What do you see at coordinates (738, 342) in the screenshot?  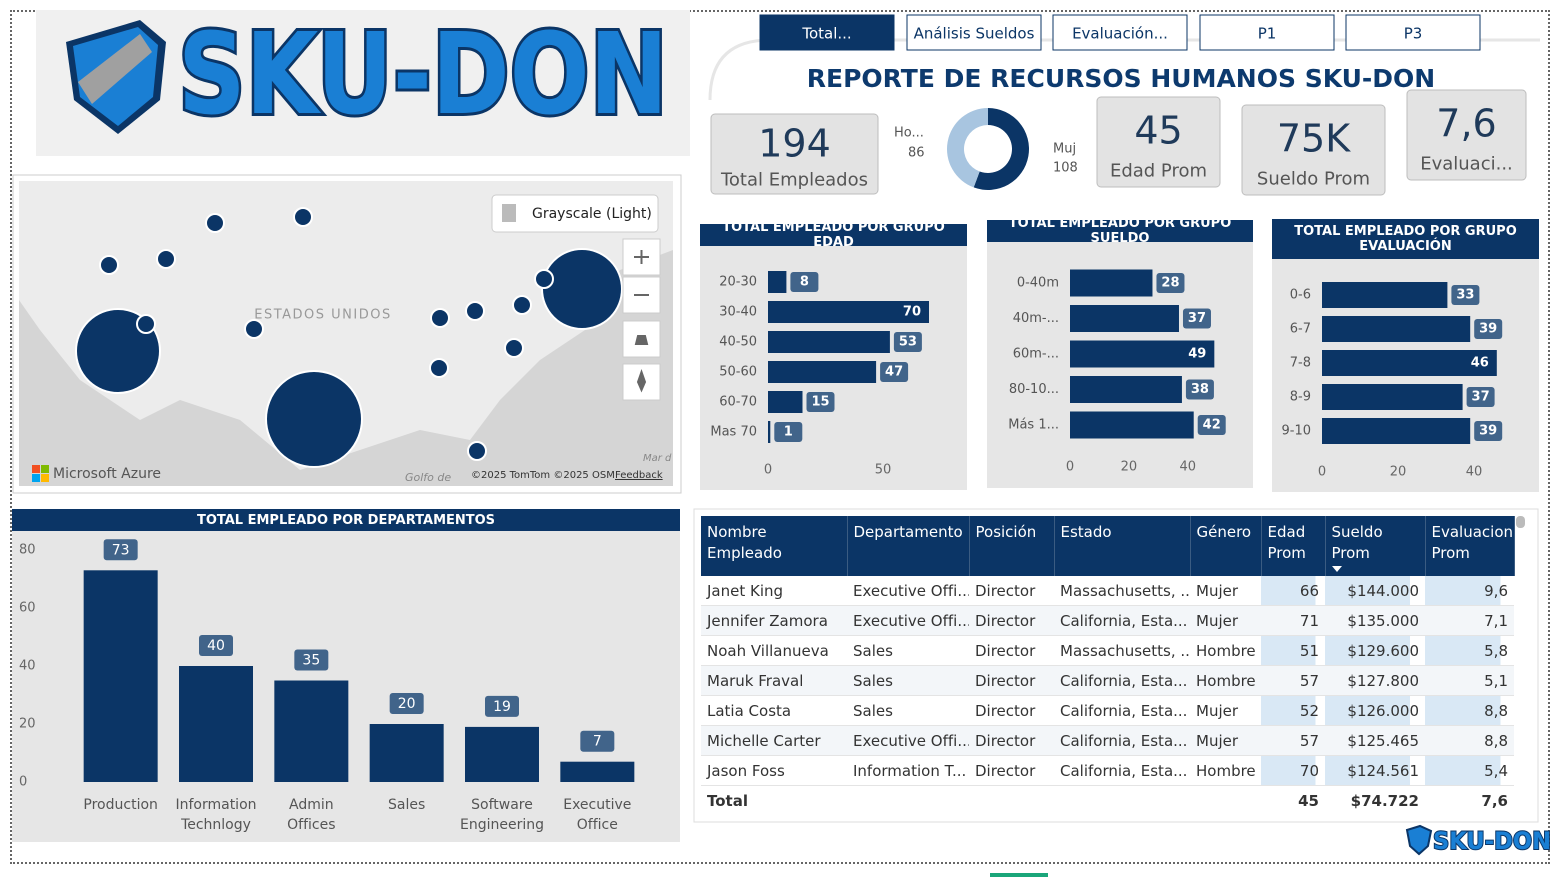 I see `y-category-label: 40-50` at bounding box center [738, 342].